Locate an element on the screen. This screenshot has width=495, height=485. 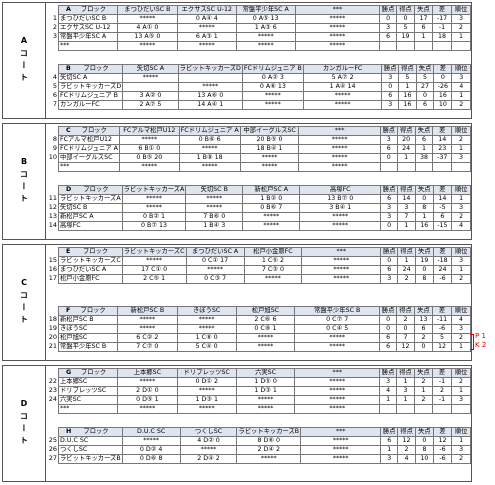
match-cell: 1 D③ 1 is located at coordinates (206, 400).